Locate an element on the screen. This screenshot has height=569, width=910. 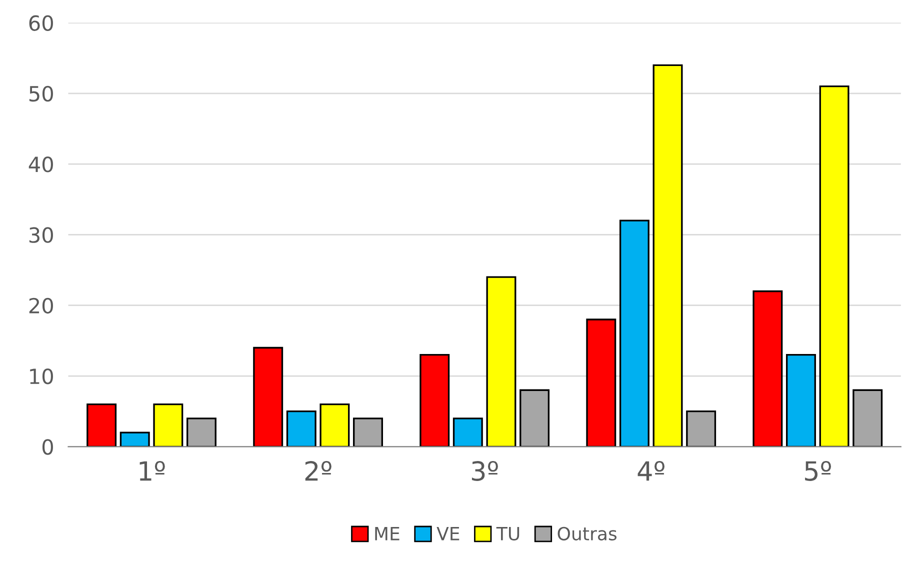
y-tick-label: 30 is located at coordinates (41, 235).